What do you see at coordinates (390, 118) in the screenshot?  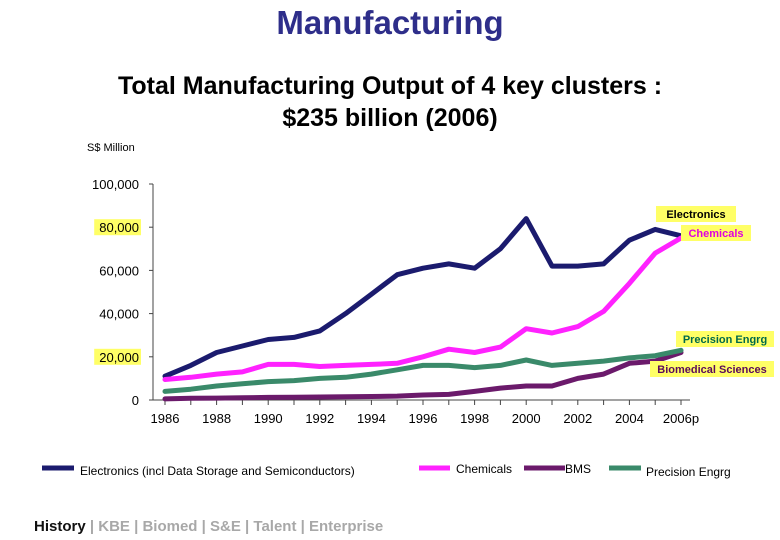 I see `subtitle-line-2: $235 billion (2006)` at bounding box center [390, 118].